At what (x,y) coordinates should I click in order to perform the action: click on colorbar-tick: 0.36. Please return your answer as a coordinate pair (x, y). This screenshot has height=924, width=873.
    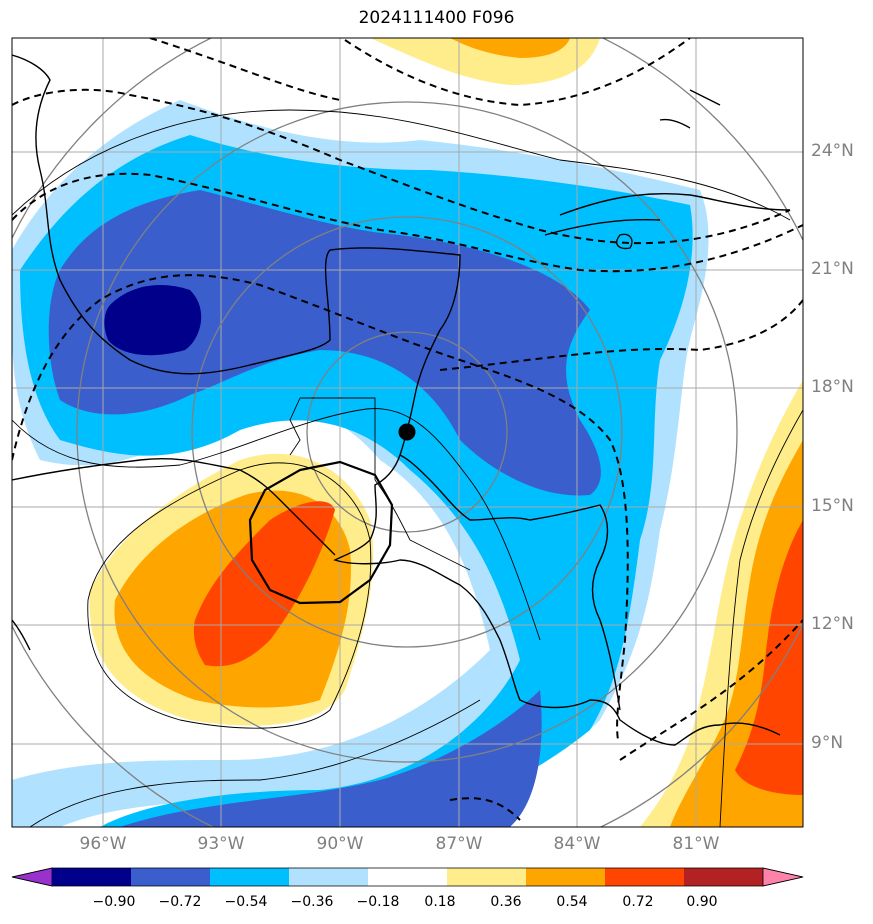
    Looking at the image, I should click on (506, 902).